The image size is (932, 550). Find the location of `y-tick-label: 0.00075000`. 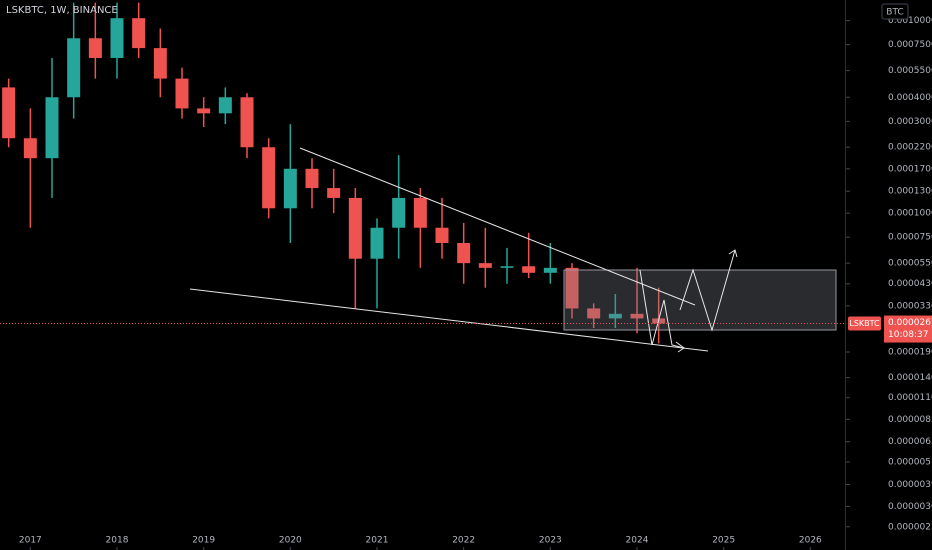

y-tick-label: 0.00075000 is located at coordinates (910, 45).